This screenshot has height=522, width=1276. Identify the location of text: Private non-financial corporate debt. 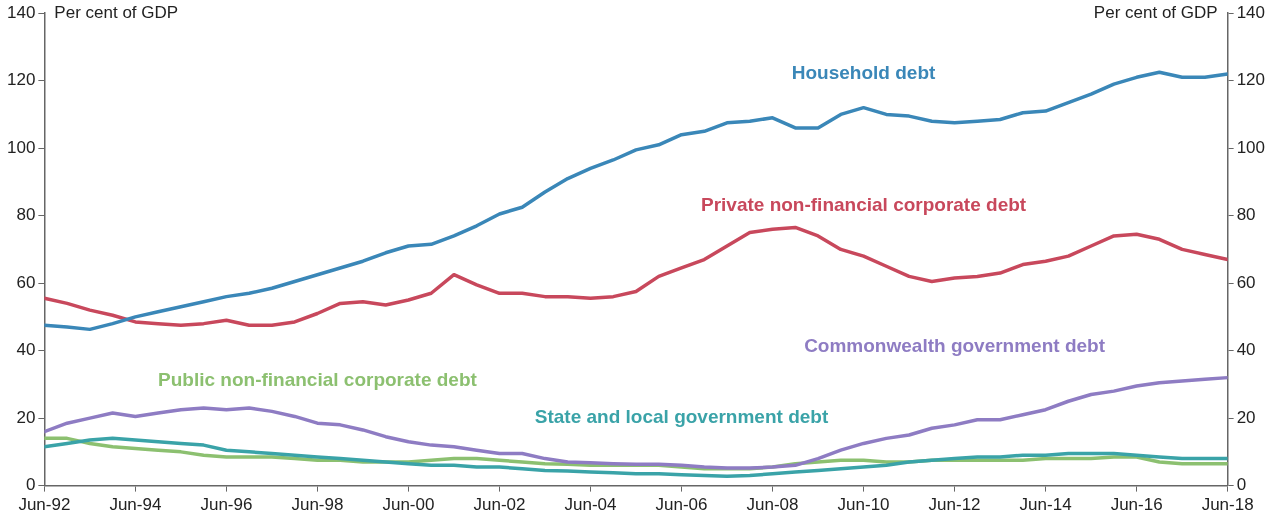
(863, 204).